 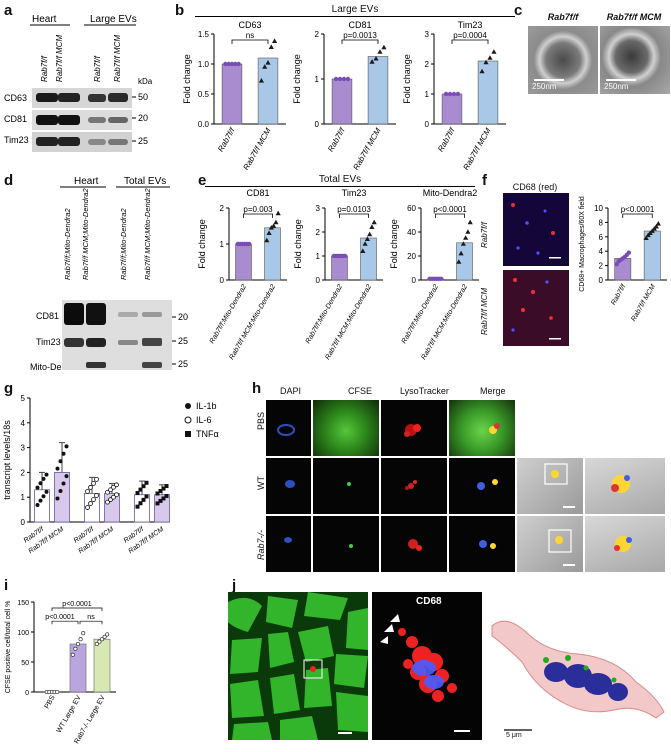 What do you see at coordinates (8, 647) in the screenshot?
I see `y-axis-label: CFSE positive cell/total cell %` at bounding box center [8, 647].